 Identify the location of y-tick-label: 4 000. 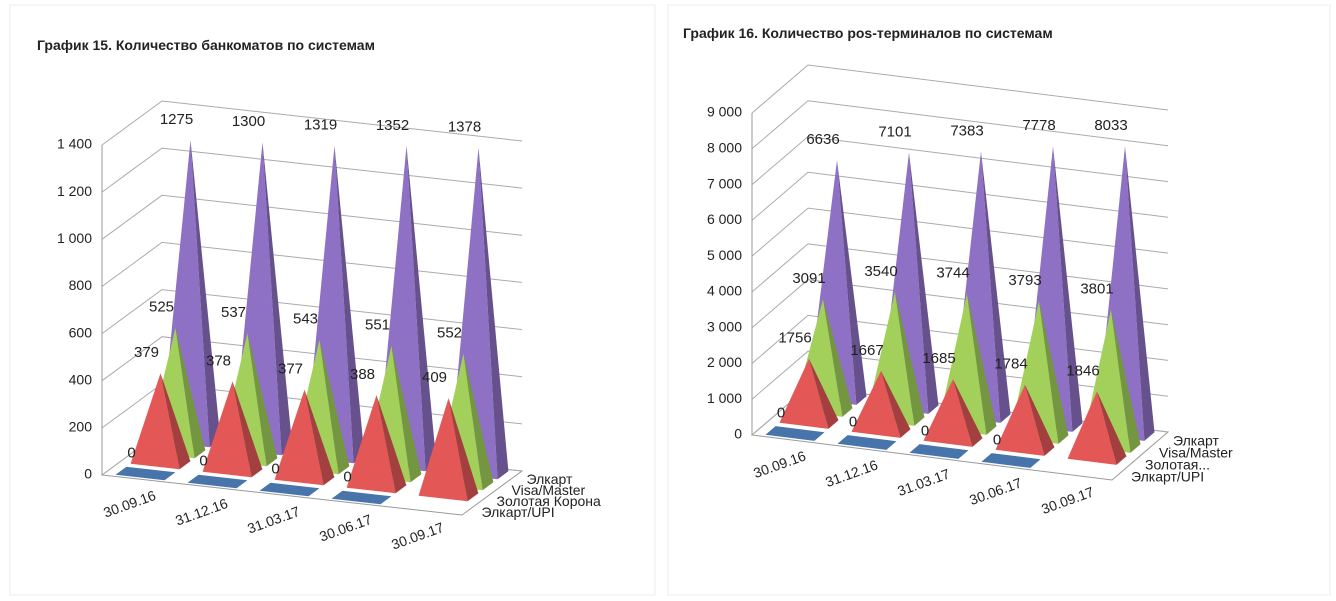
(724, 291).